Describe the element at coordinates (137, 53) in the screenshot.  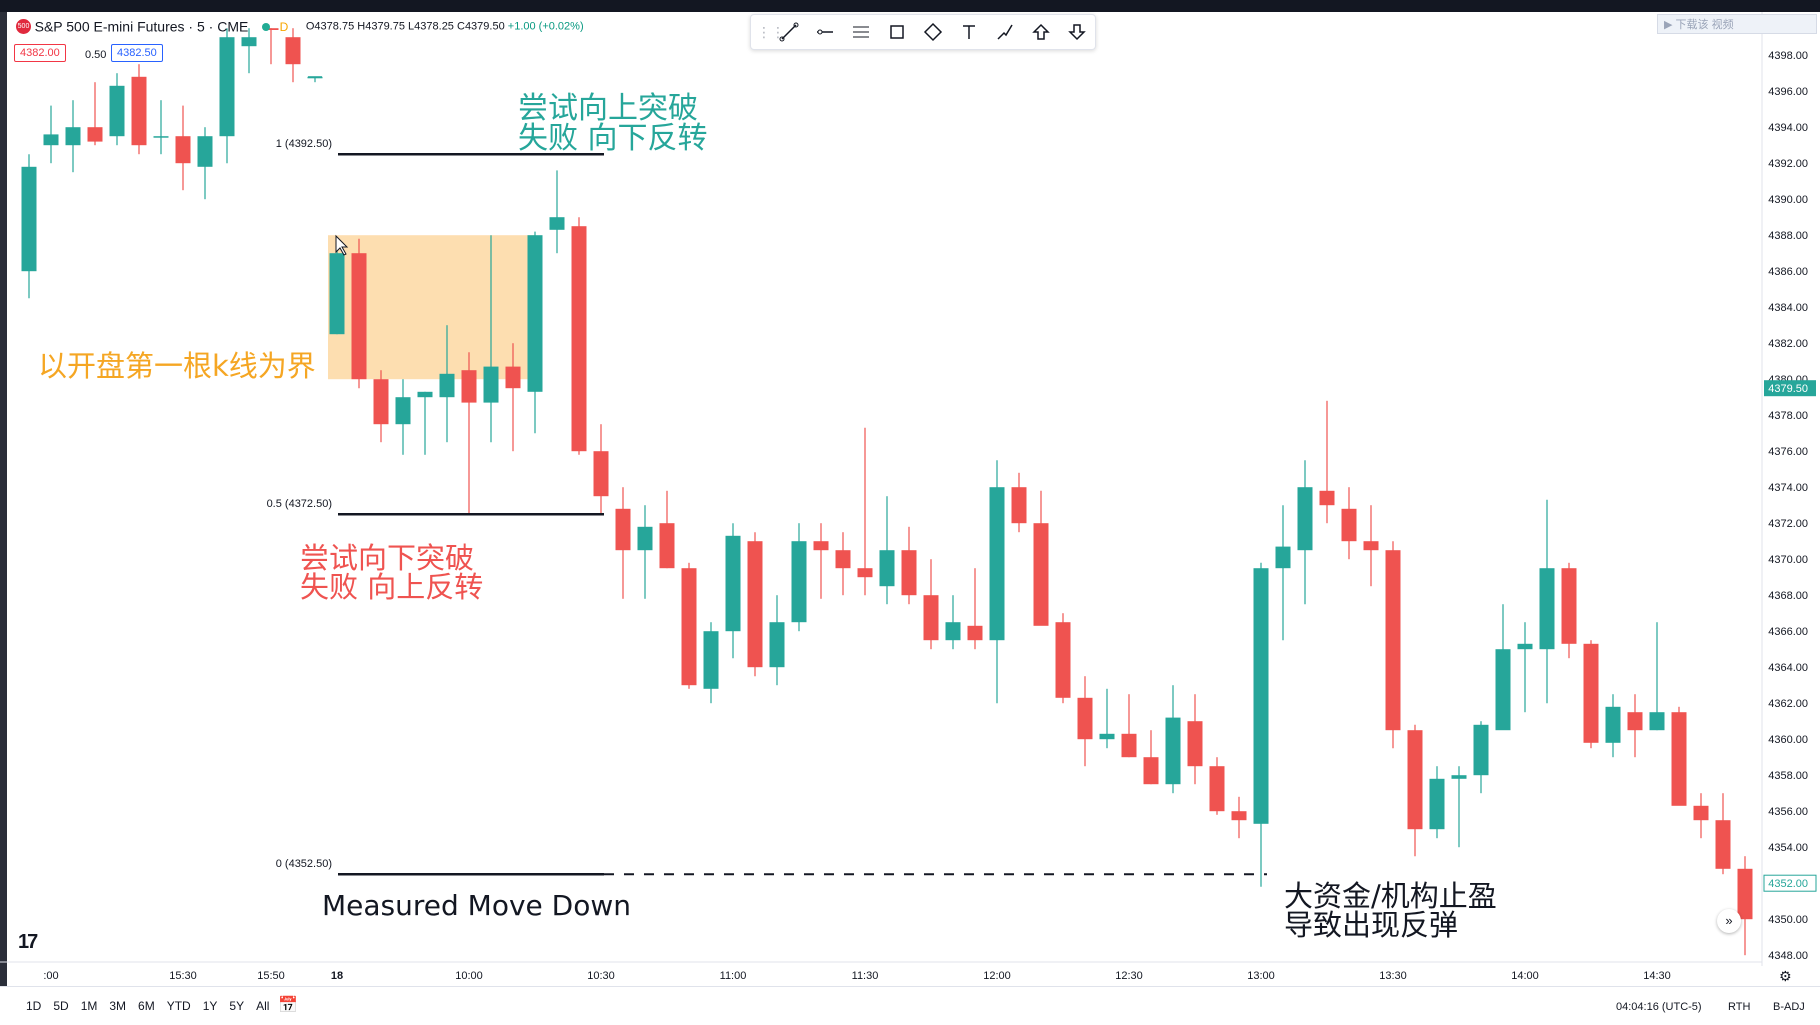
I see `buy-price-button: 4382.50` at that location.